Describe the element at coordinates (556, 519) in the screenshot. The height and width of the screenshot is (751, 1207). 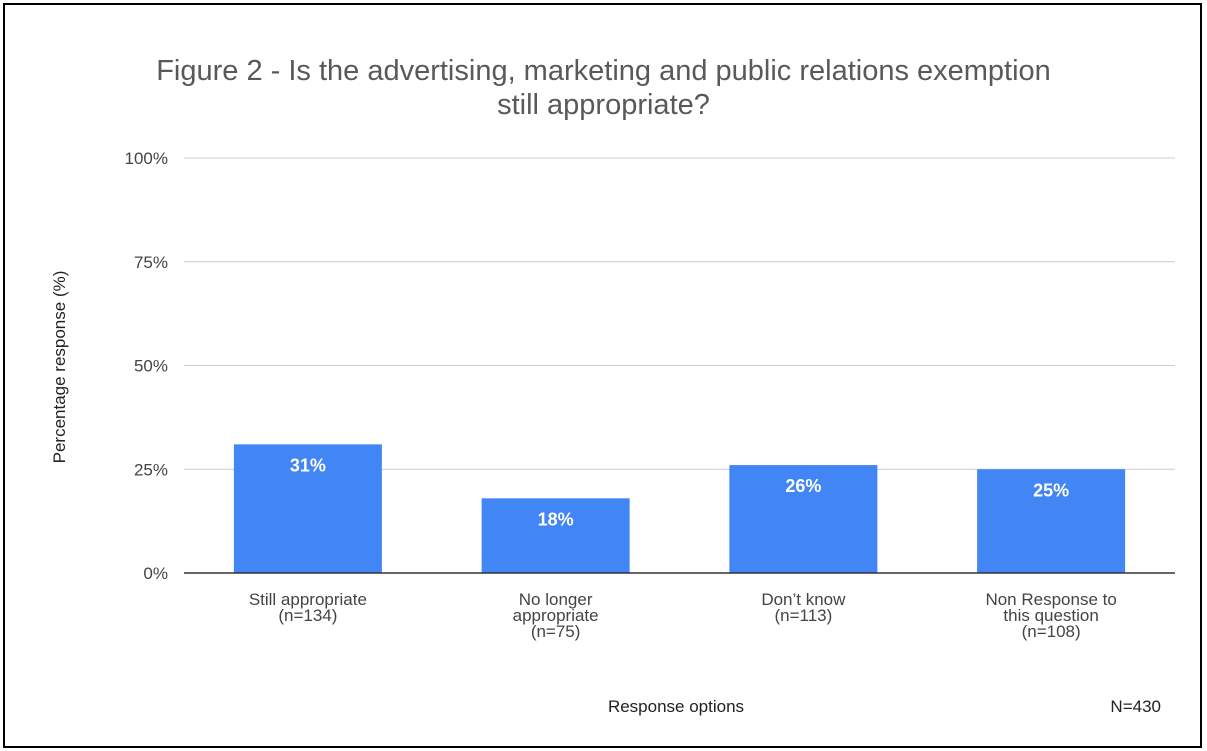
I see `data-label: 18%` at that location.